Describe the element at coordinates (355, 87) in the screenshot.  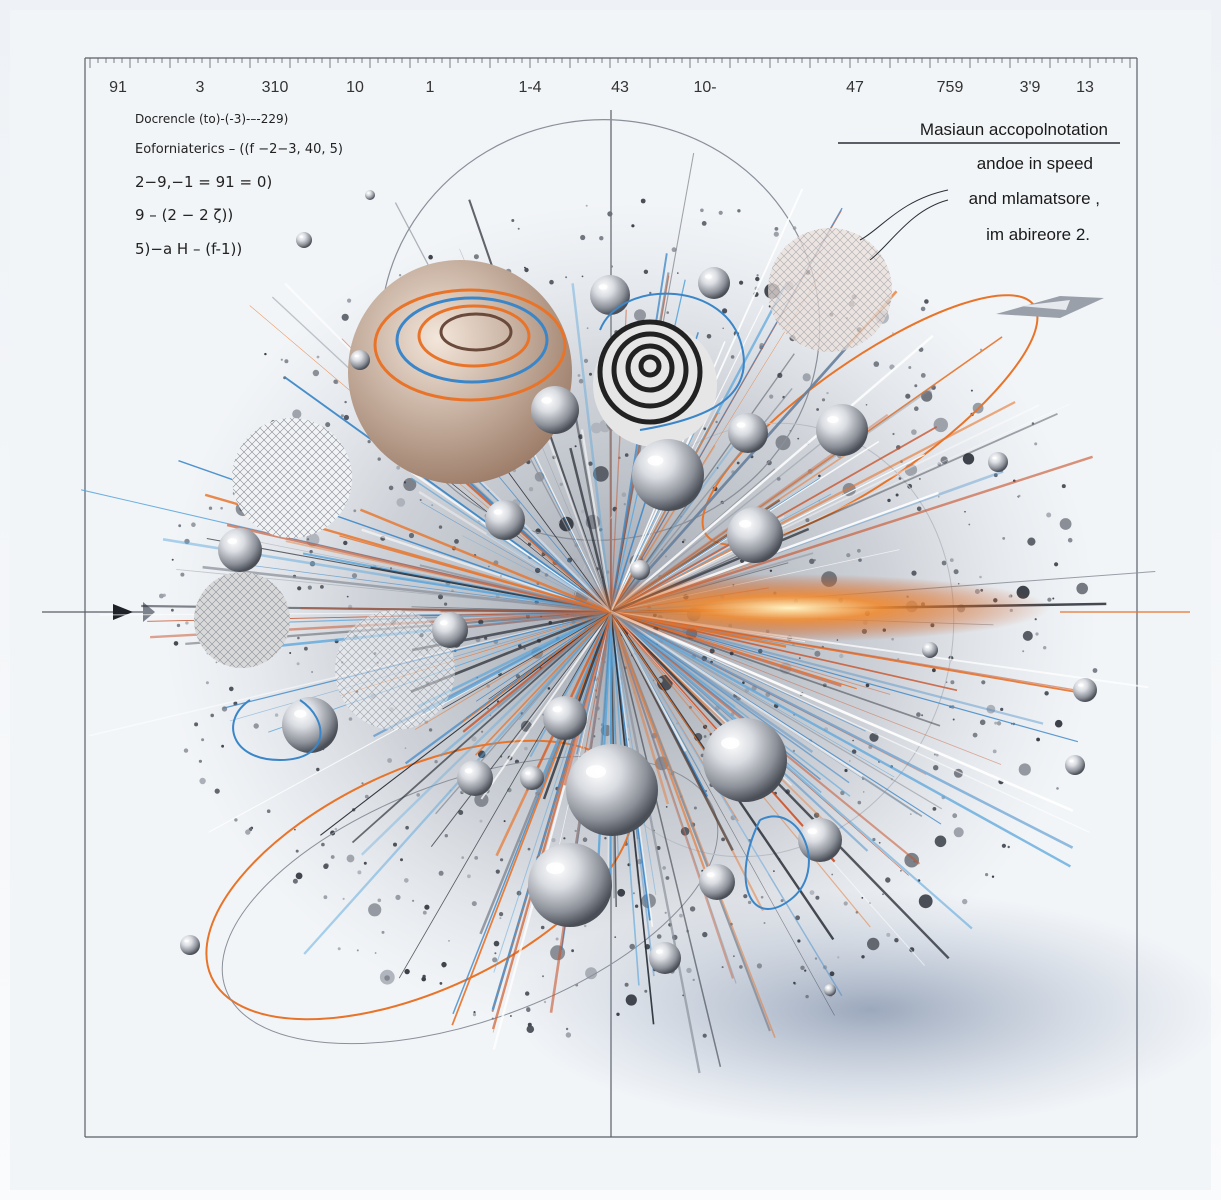
I see `scale-tick-label: 10` at that location.